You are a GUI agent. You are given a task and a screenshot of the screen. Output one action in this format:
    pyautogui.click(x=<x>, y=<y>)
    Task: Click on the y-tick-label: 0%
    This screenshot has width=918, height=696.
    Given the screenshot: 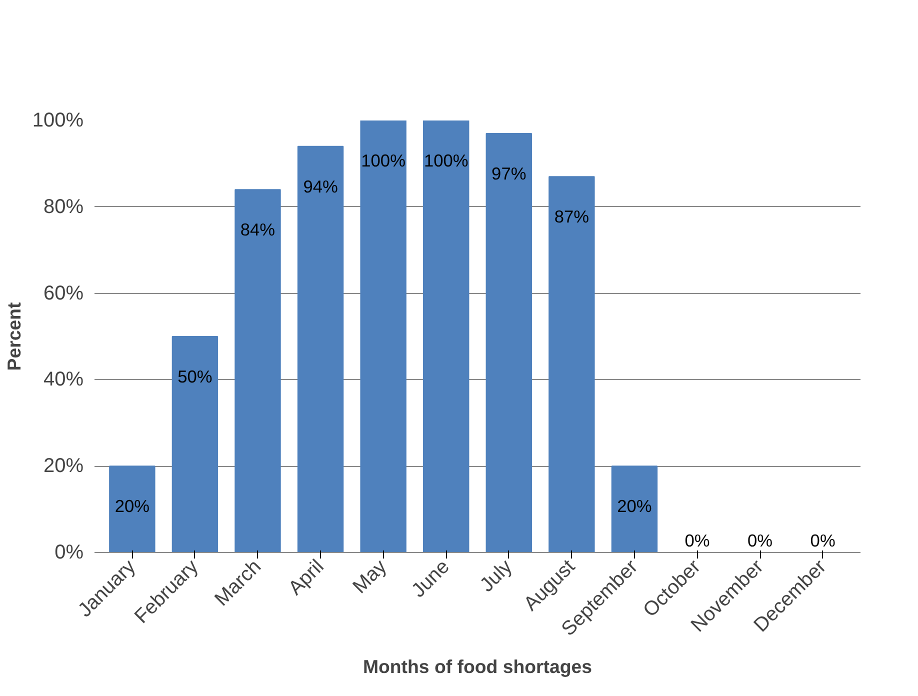 What is the action you would take?
    pyautogui.click(x=69, y=553)
    